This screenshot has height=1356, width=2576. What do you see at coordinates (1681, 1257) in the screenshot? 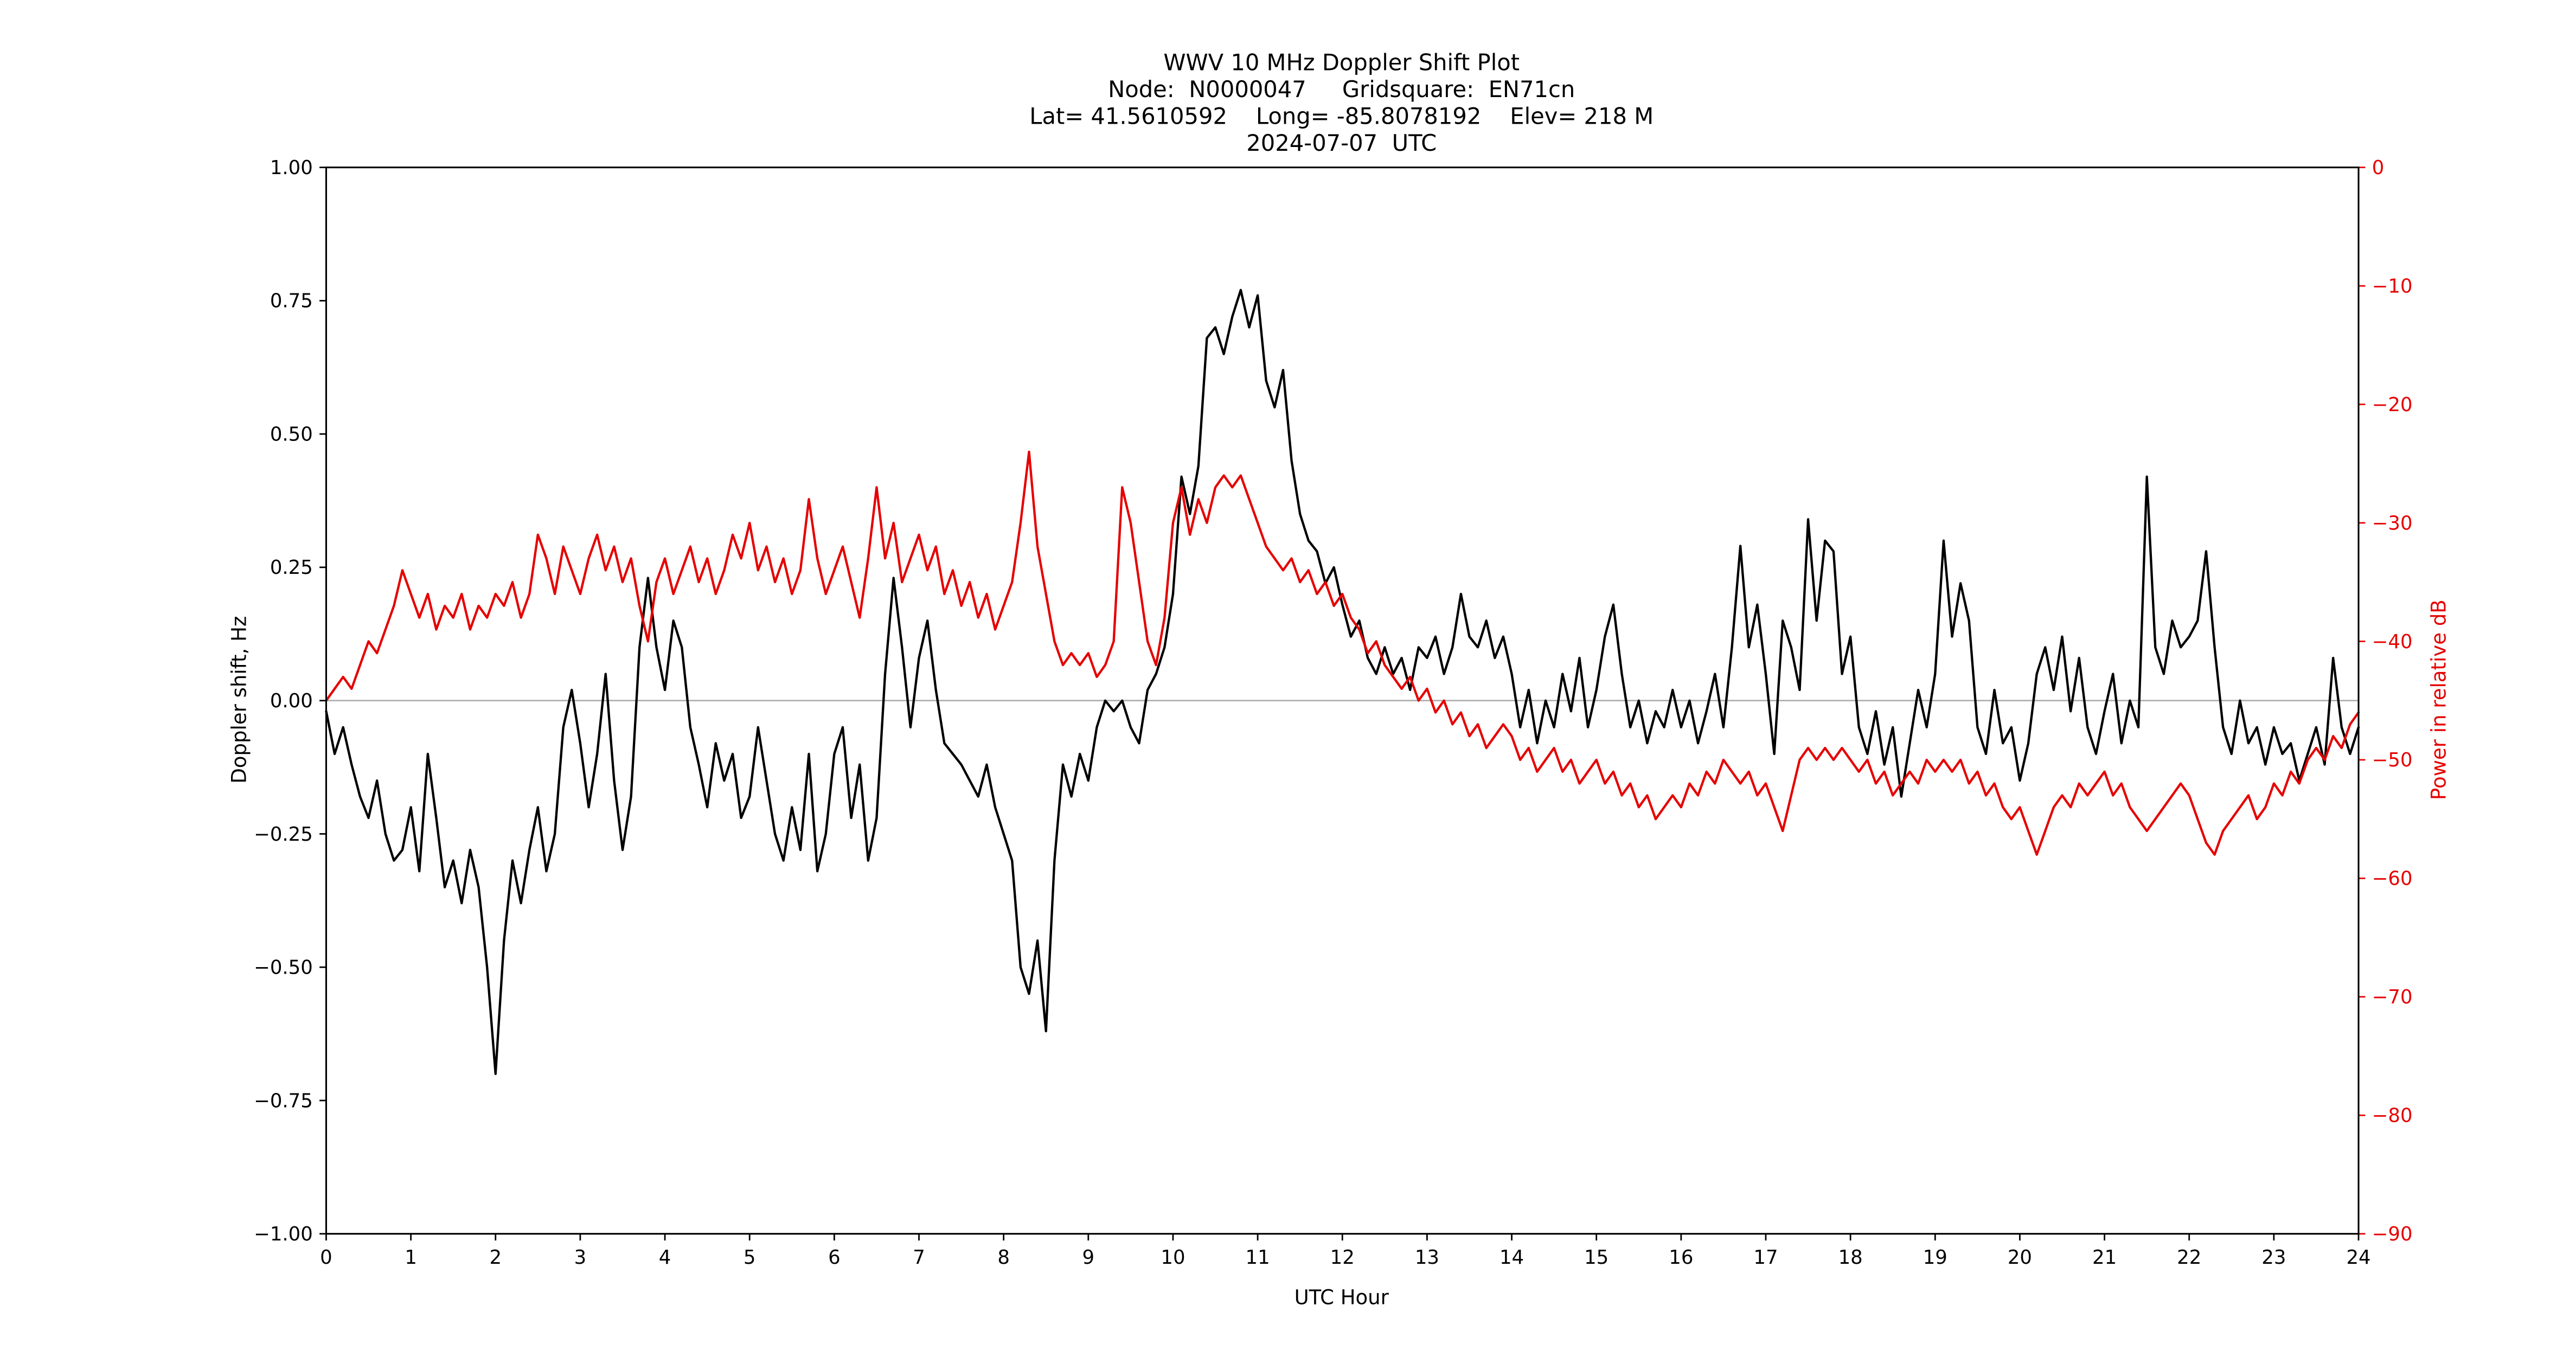
I see `x-tick-label: 16` at bounding box center [1681, 1257].